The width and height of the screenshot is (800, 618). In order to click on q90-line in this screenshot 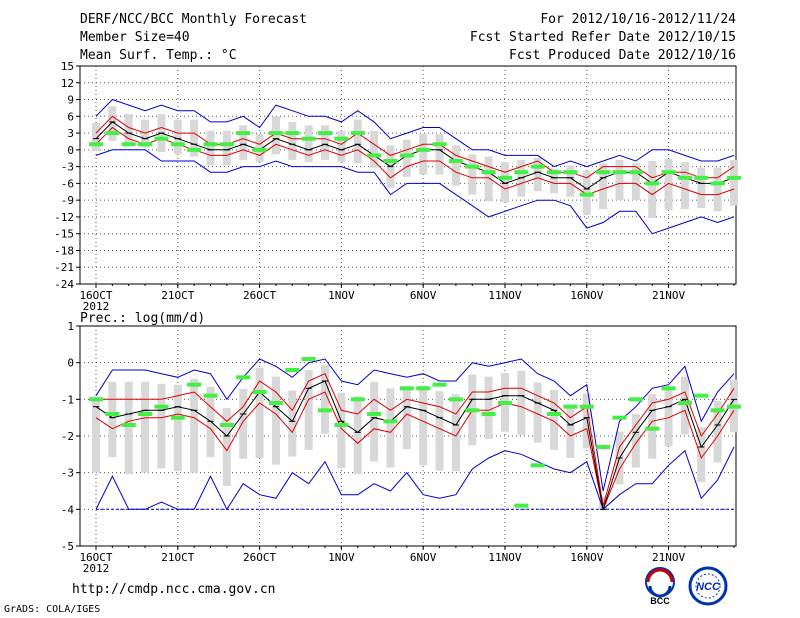, I will do `click(415, 147)`.